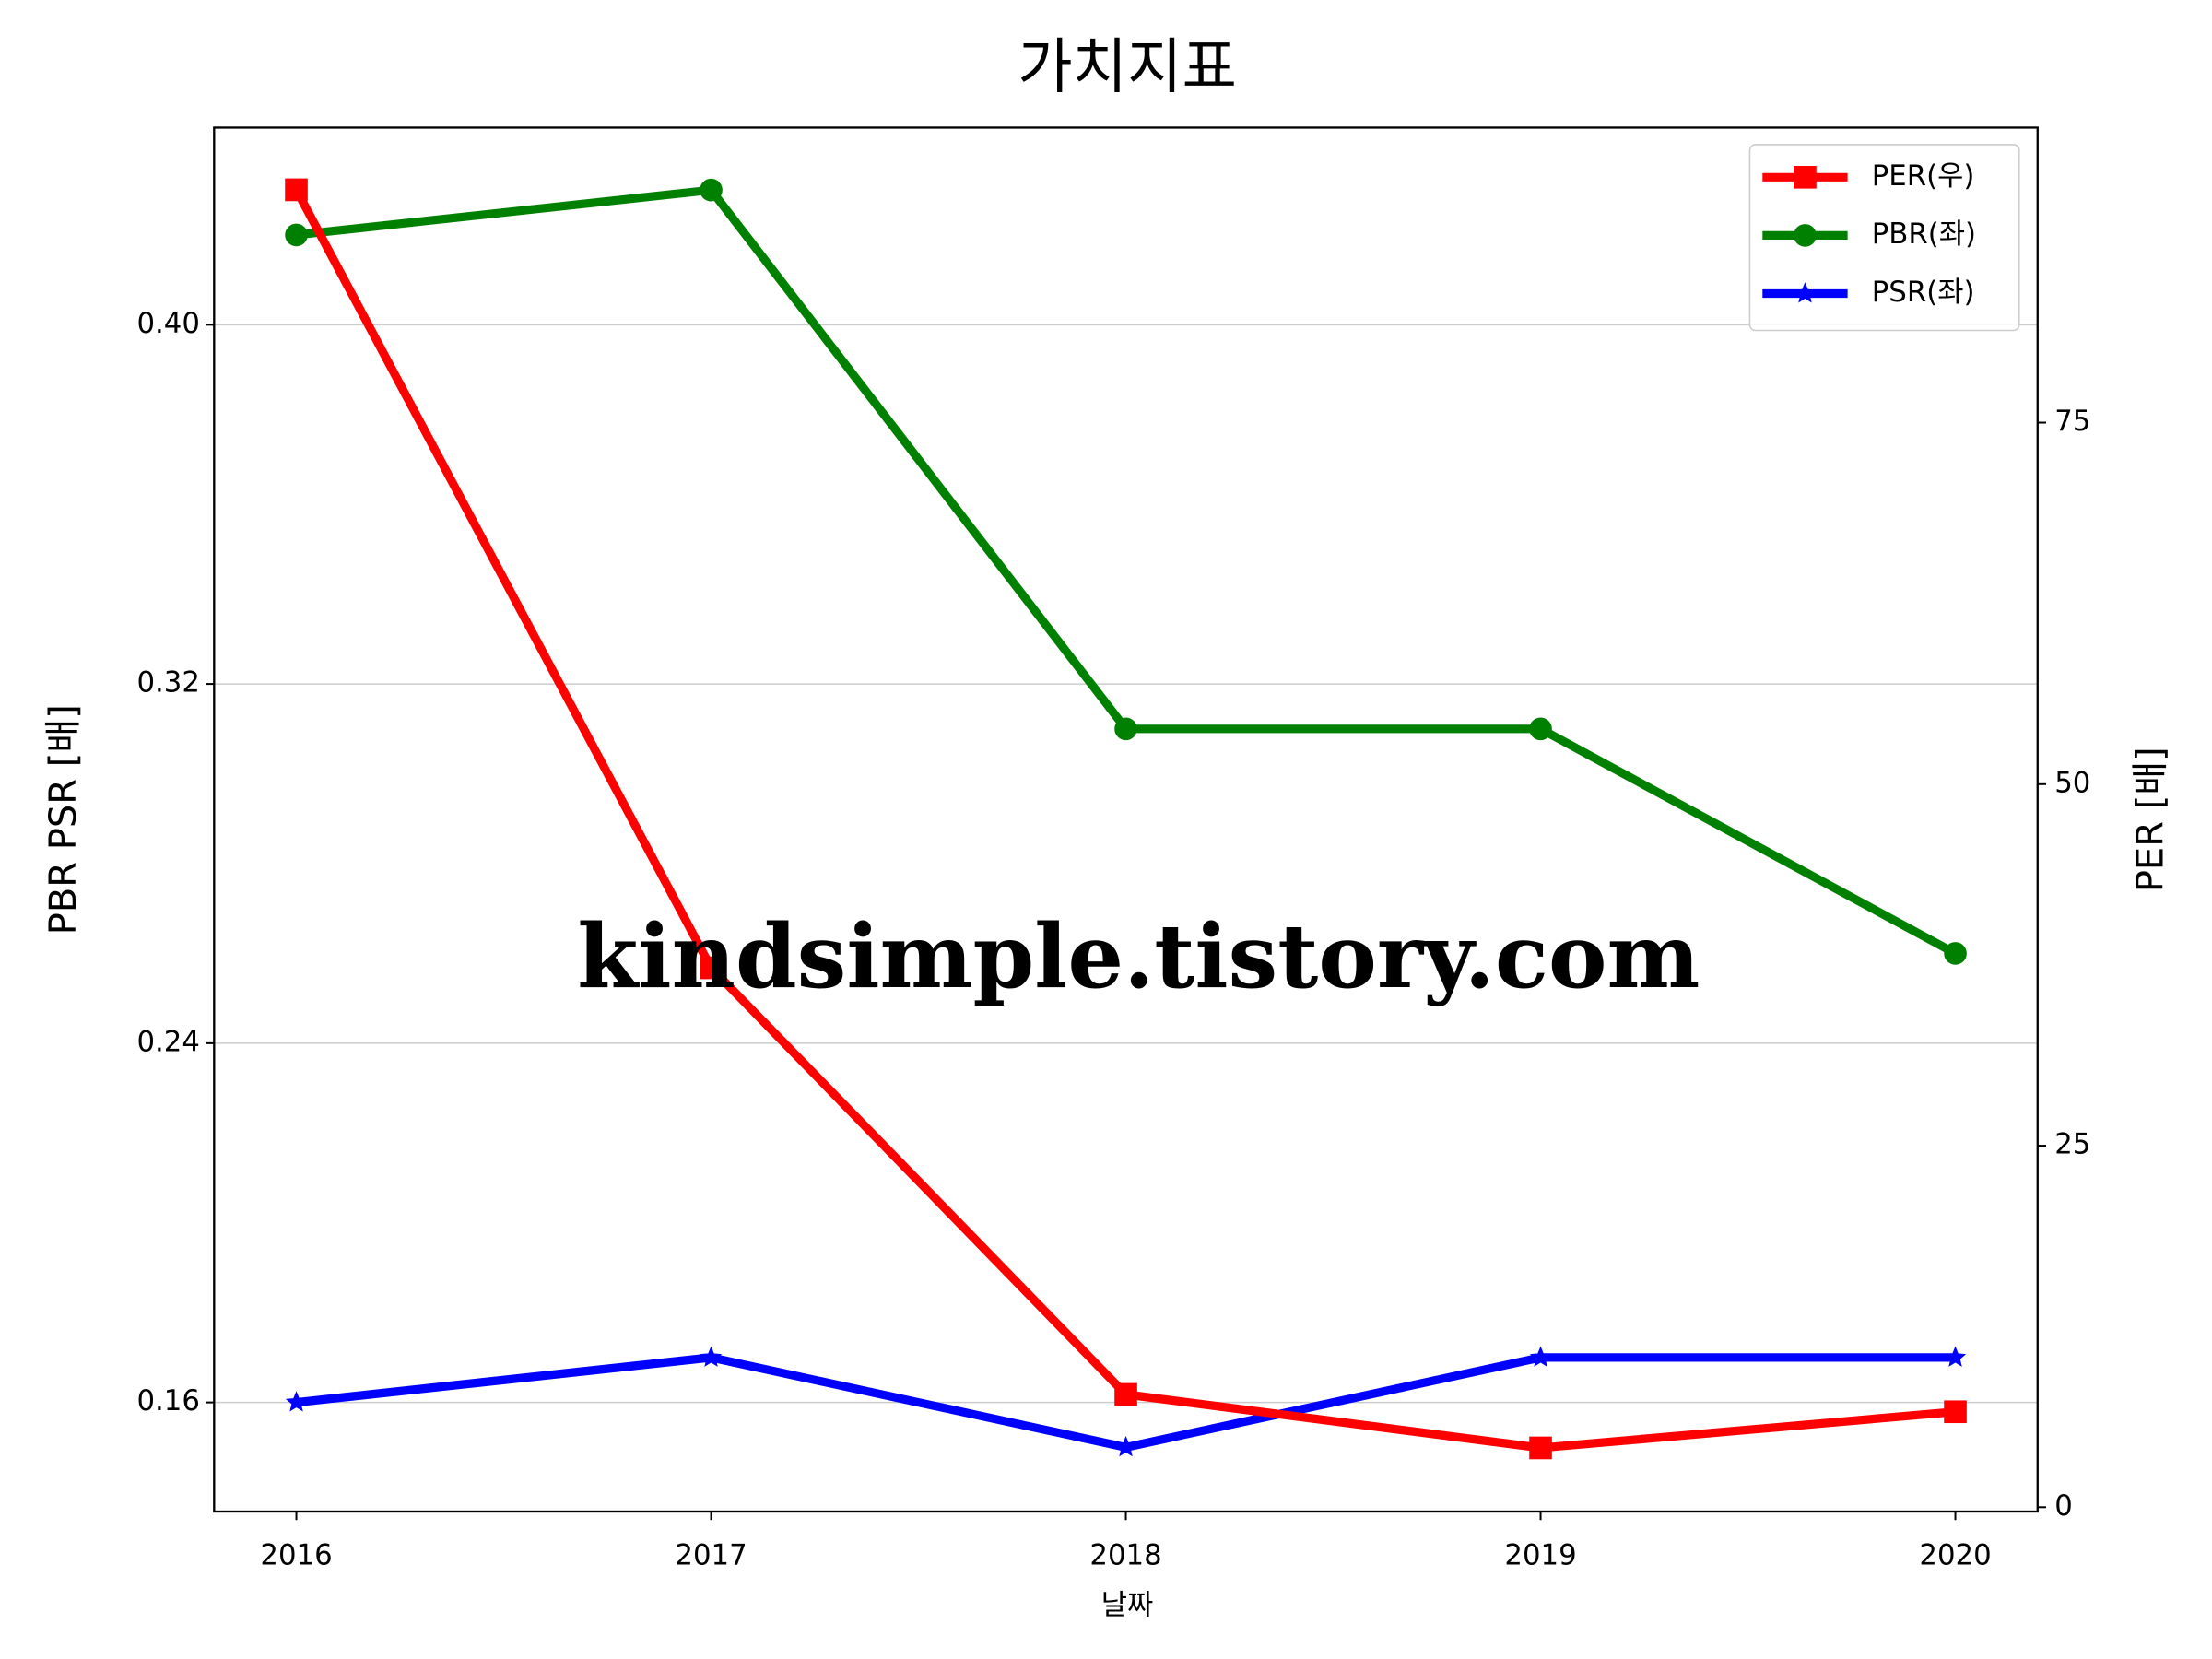 This screenshot has height=1659, width=2212. I want to click on y-tick-label: 0.32, so click(167, 683).